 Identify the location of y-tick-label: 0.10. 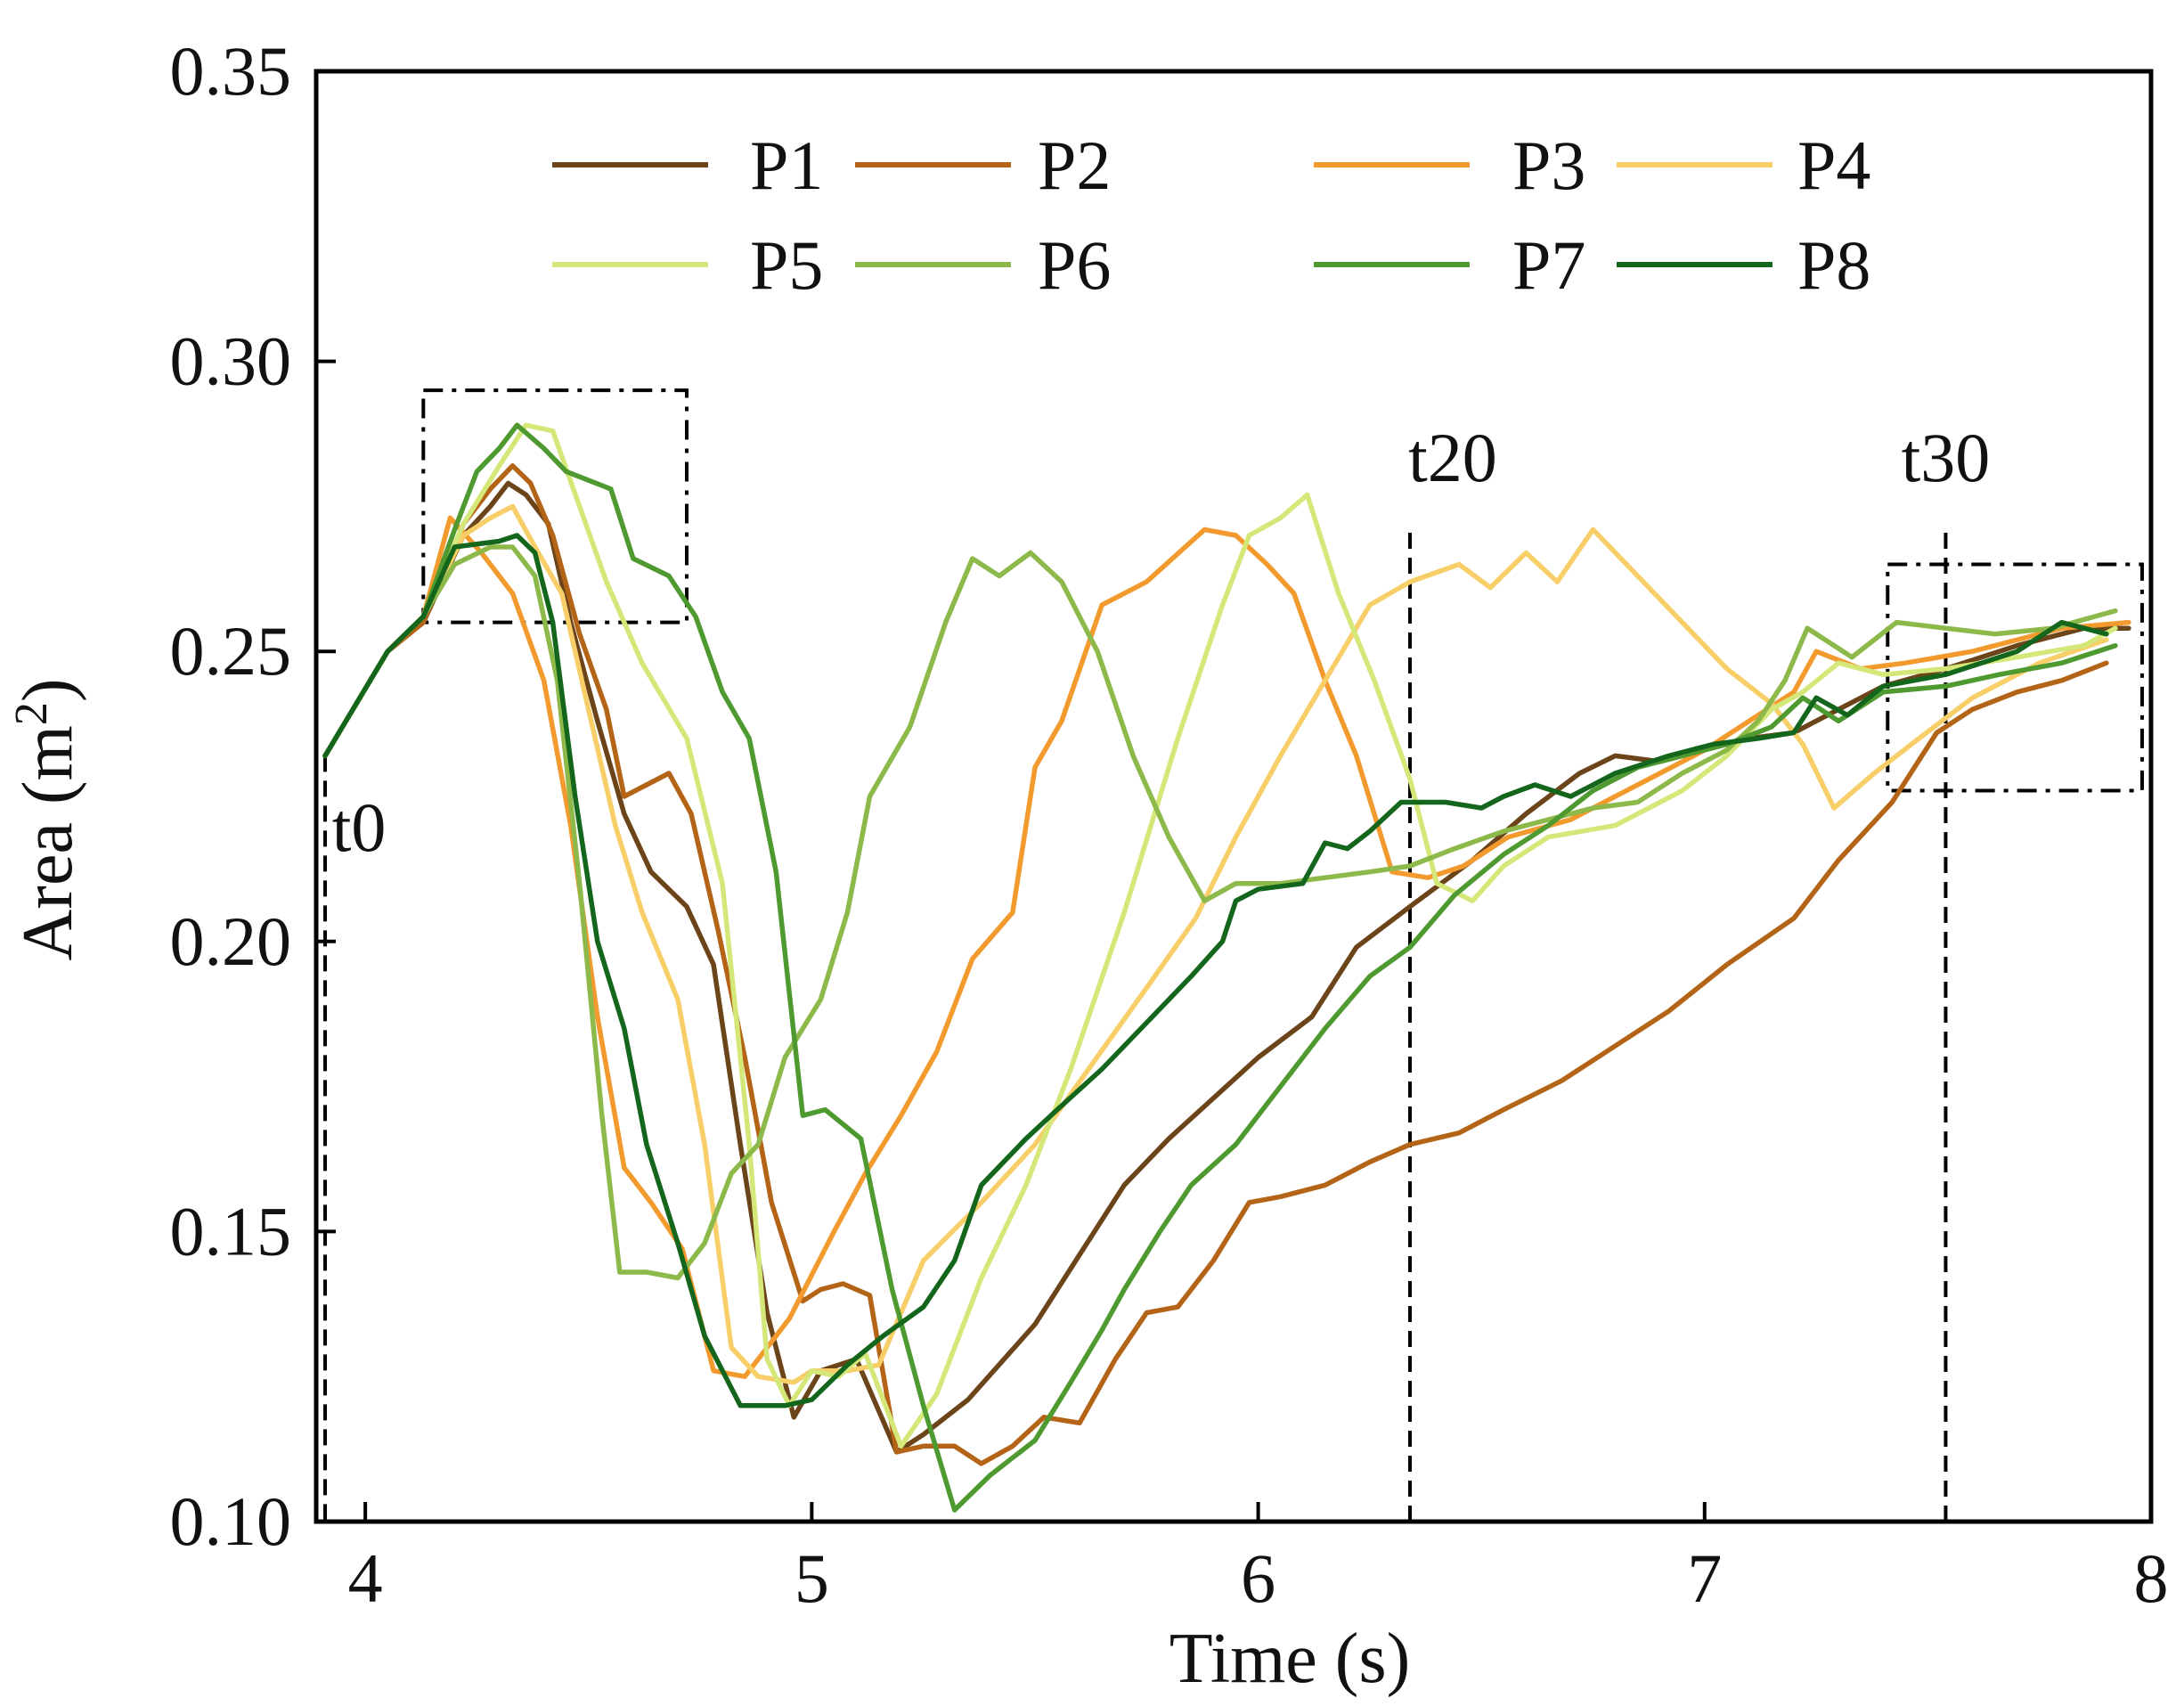
(231, 1521).